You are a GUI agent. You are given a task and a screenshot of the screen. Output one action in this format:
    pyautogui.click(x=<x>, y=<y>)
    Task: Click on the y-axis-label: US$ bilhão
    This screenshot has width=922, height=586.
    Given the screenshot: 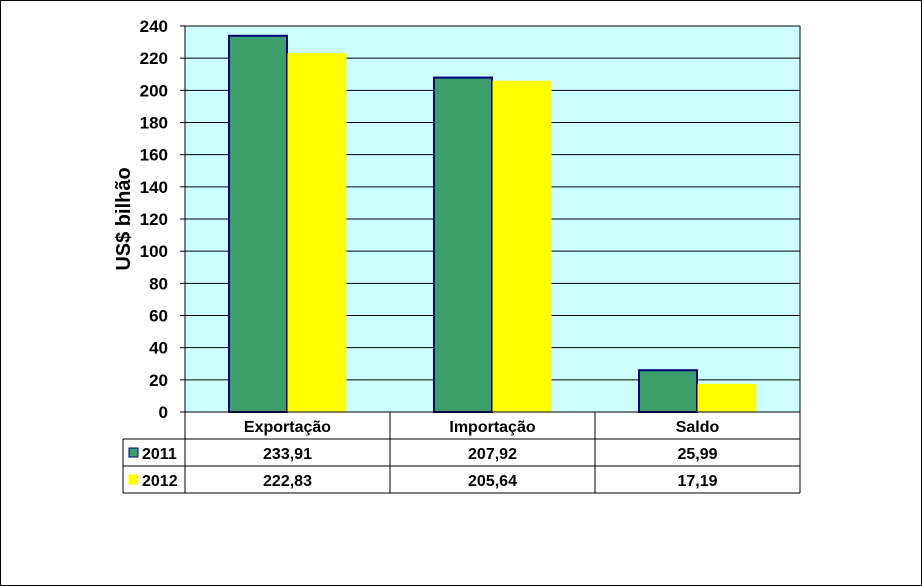 What is the action you would take?
    pyautogui.click(x=124, y=218)
    